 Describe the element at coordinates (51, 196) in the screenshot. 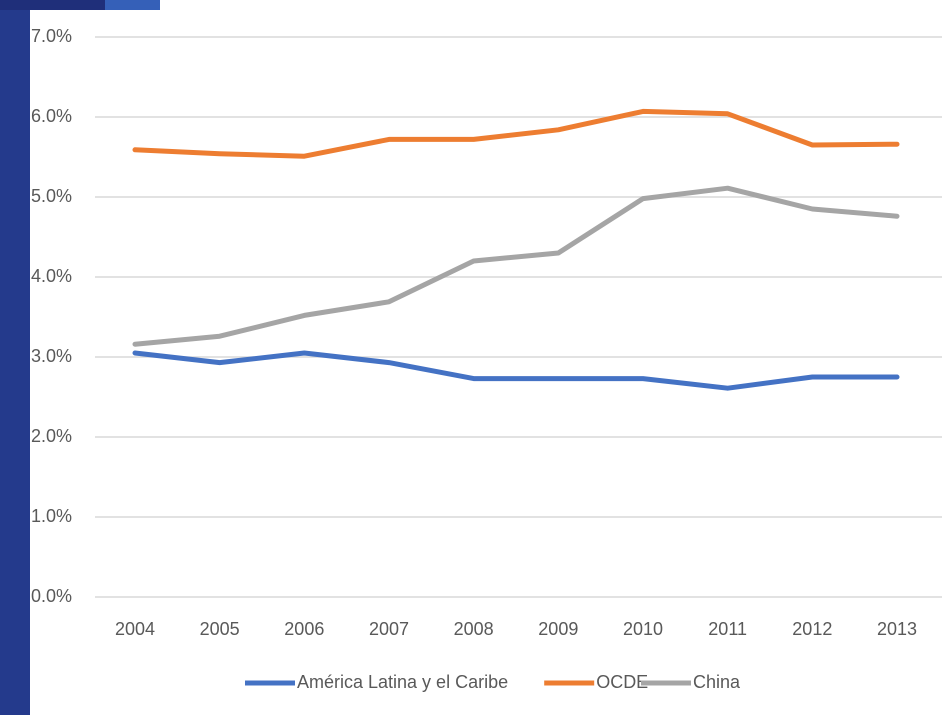

I see `y-tick-label: 5.0%` at that location.